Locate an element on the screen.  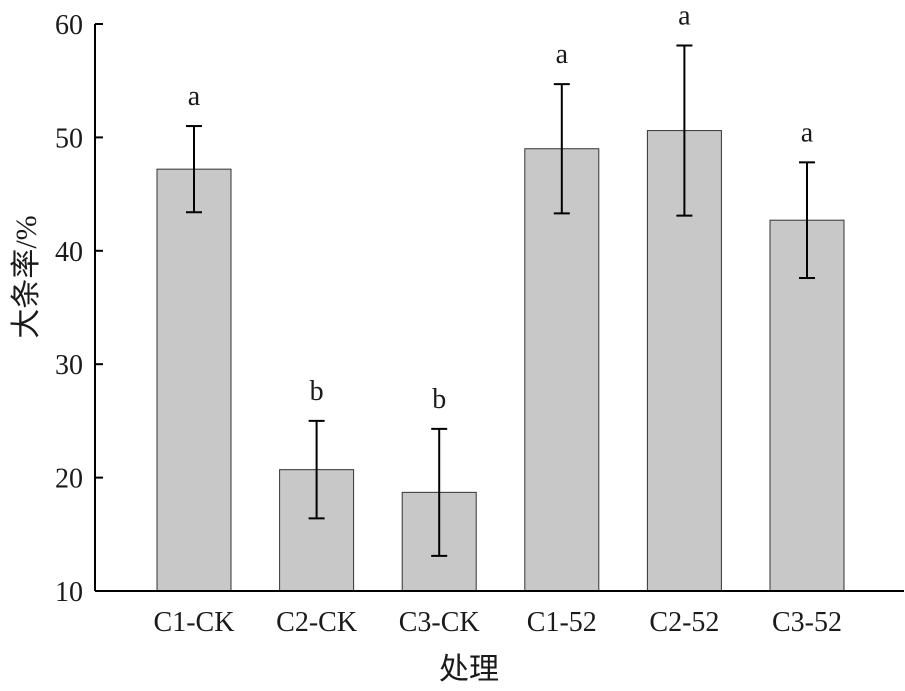
x-tick-label: C3-CK is located at coordinates (439, 622).